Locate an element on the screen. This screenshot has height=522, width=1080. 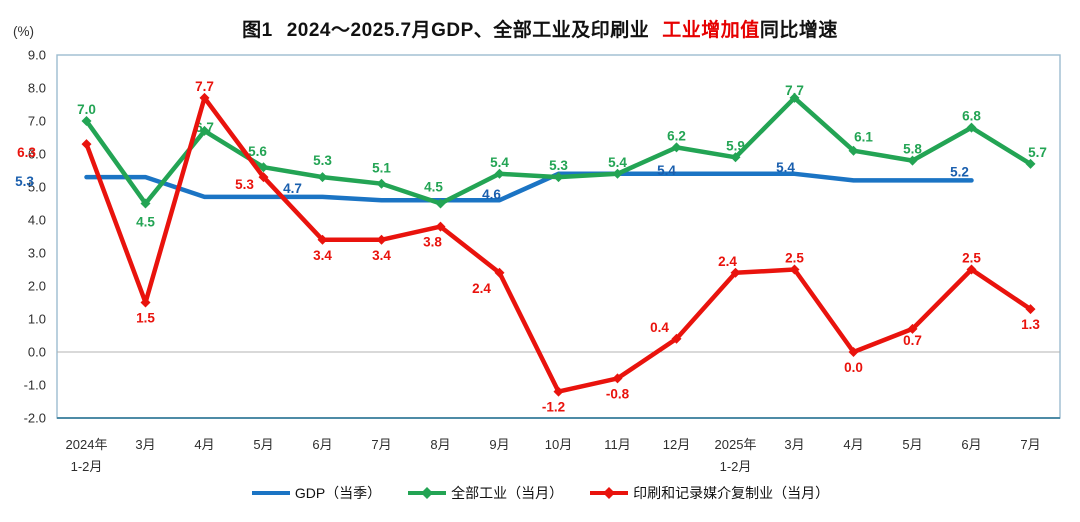
printing-value-label: 2.4 is located at coordinates (727, 261).